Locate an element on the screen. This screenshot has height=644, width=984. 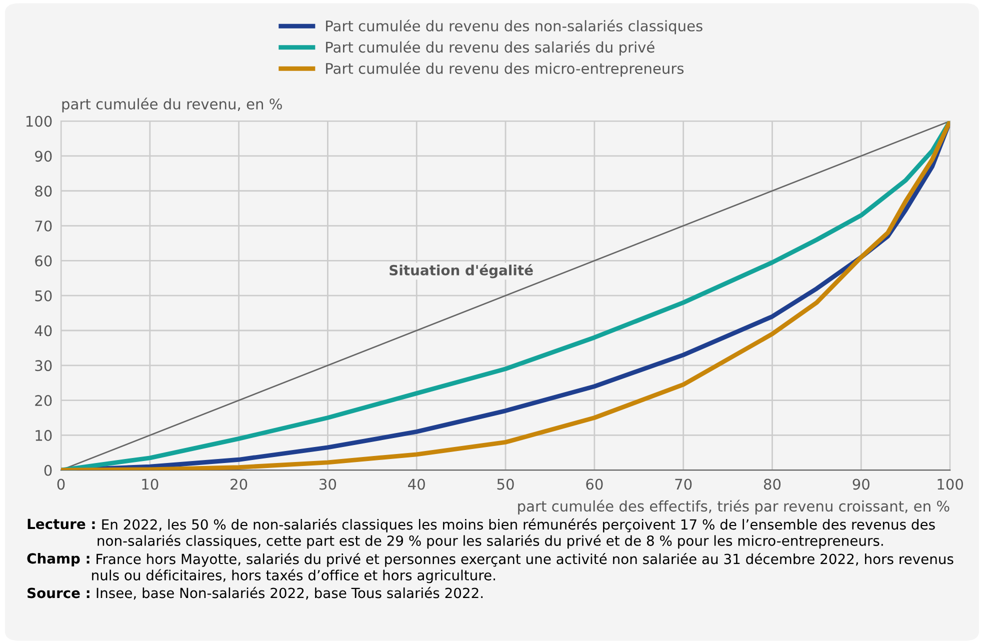
x-tick-label: 0 is located at coordinates (61, 484).